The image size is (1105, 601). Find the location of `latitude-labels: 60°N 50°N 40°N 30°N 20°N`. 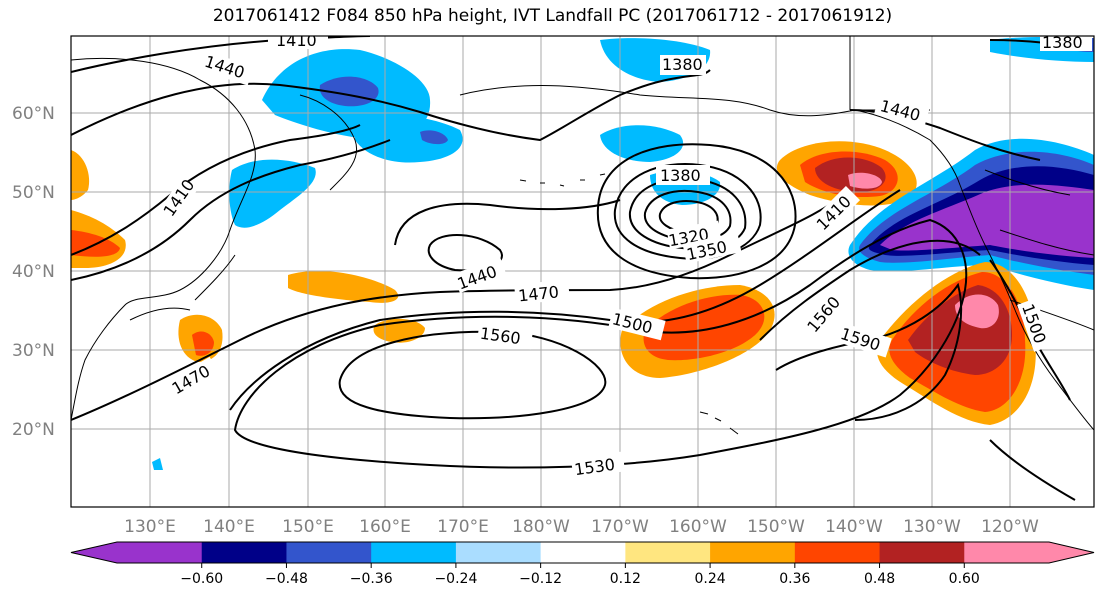

latitude-labels: 60°N 50°N 40°N 30°N 20°N is located at coordinates (33, 272).